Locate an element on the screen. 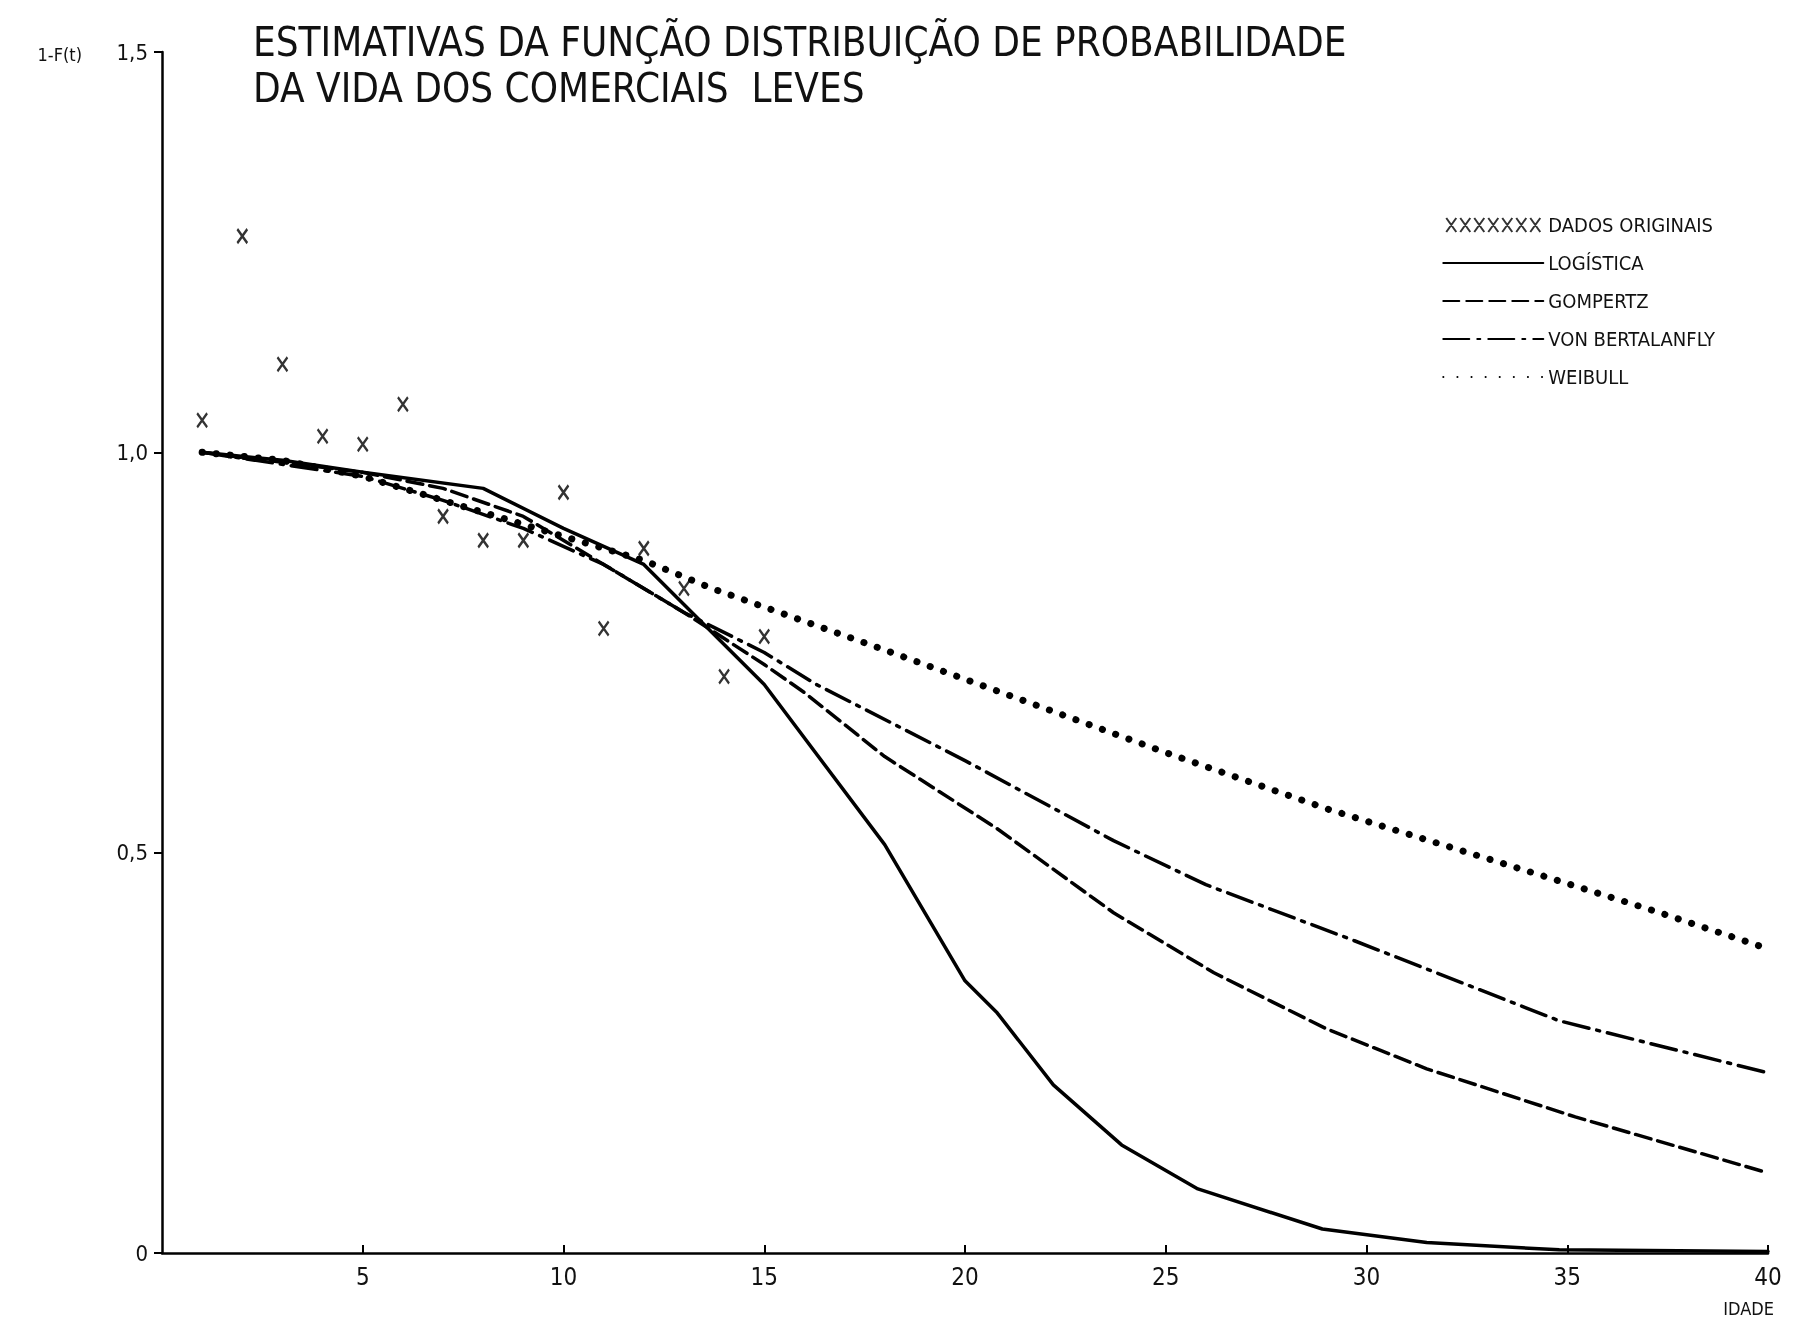  x-tick-label: 20 is located at coordinates (965, 1277).